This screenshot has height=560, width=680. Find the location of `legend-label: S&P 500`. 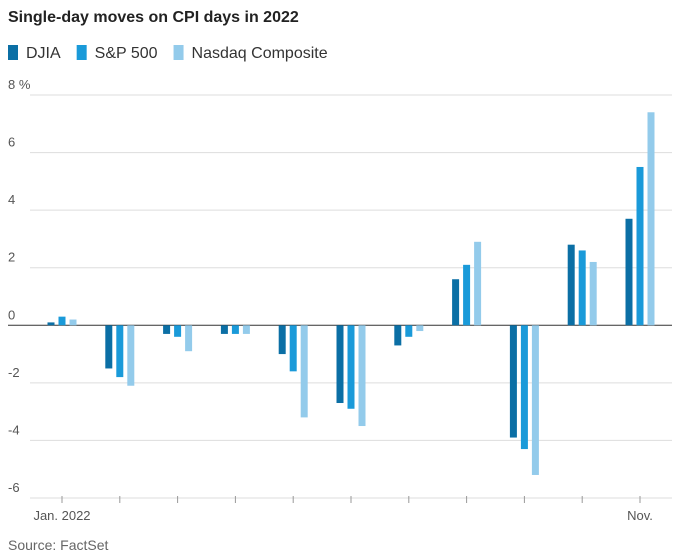

legend-label: S&P 500 is located at coordinates (126, 53).